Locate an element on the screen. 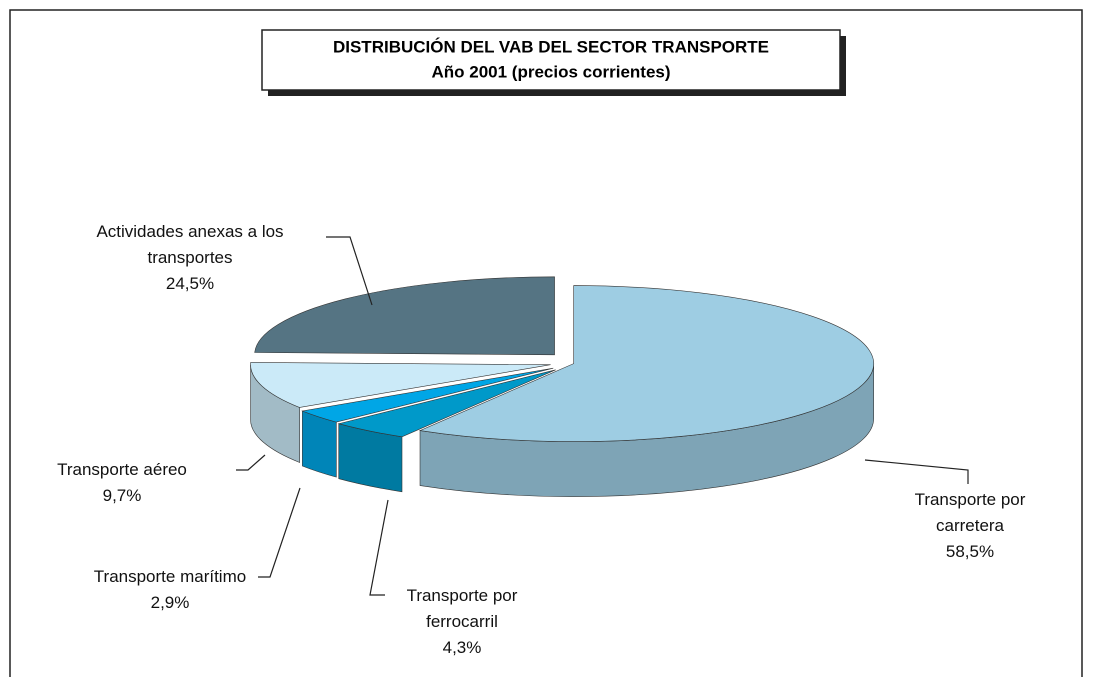 The image size is (1093, 677). slice-label: Transporte por ferrocarril 4,3% is located at coordinates (462, 622).